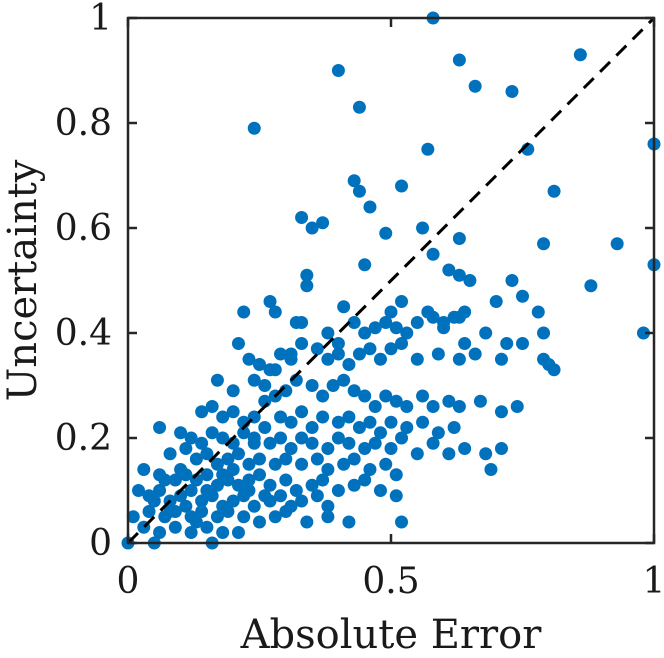 Image resolution: width=664 pixels, height=658 pixels. What do you see at coordinates (83, 438) in the screenshot?
I see `y-tick-label: 0.2` at bounding box center [83, 438].